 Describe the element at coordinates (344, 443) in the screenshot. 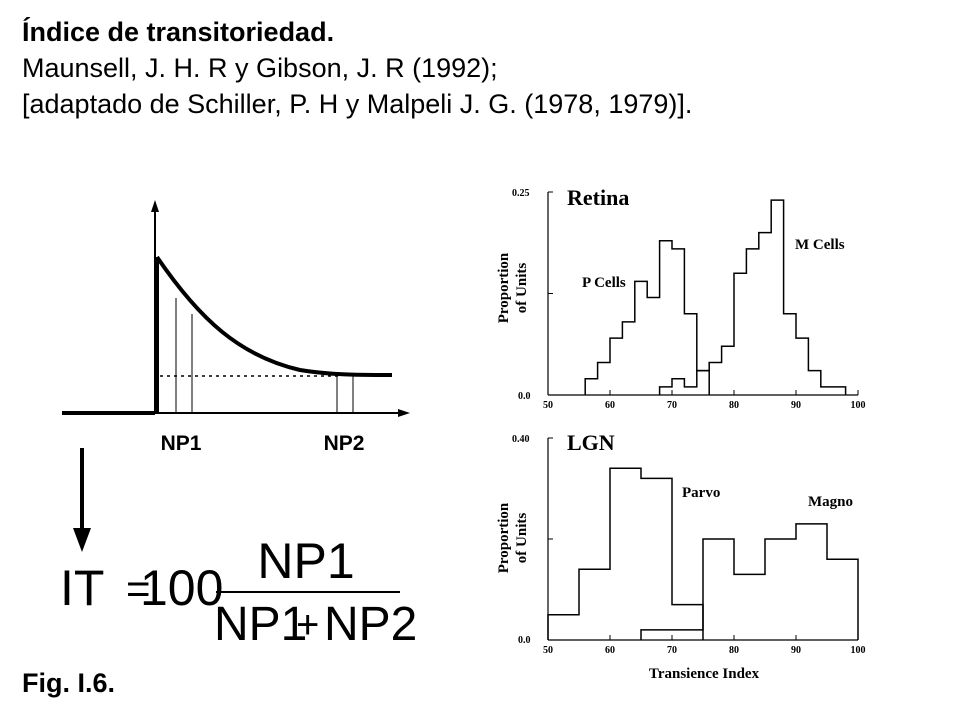

I see `np2-label: NP2` at that location.